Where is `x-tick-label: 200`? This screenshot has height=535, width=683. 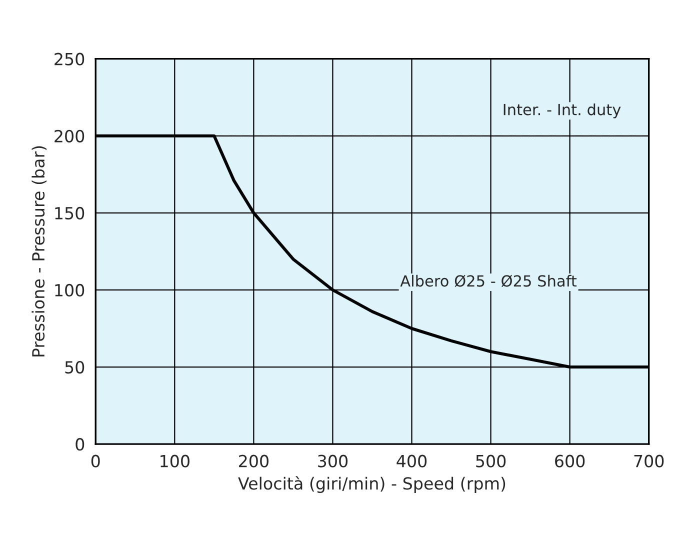
x-tick-label: 200 is located at coordinates (253, 461).